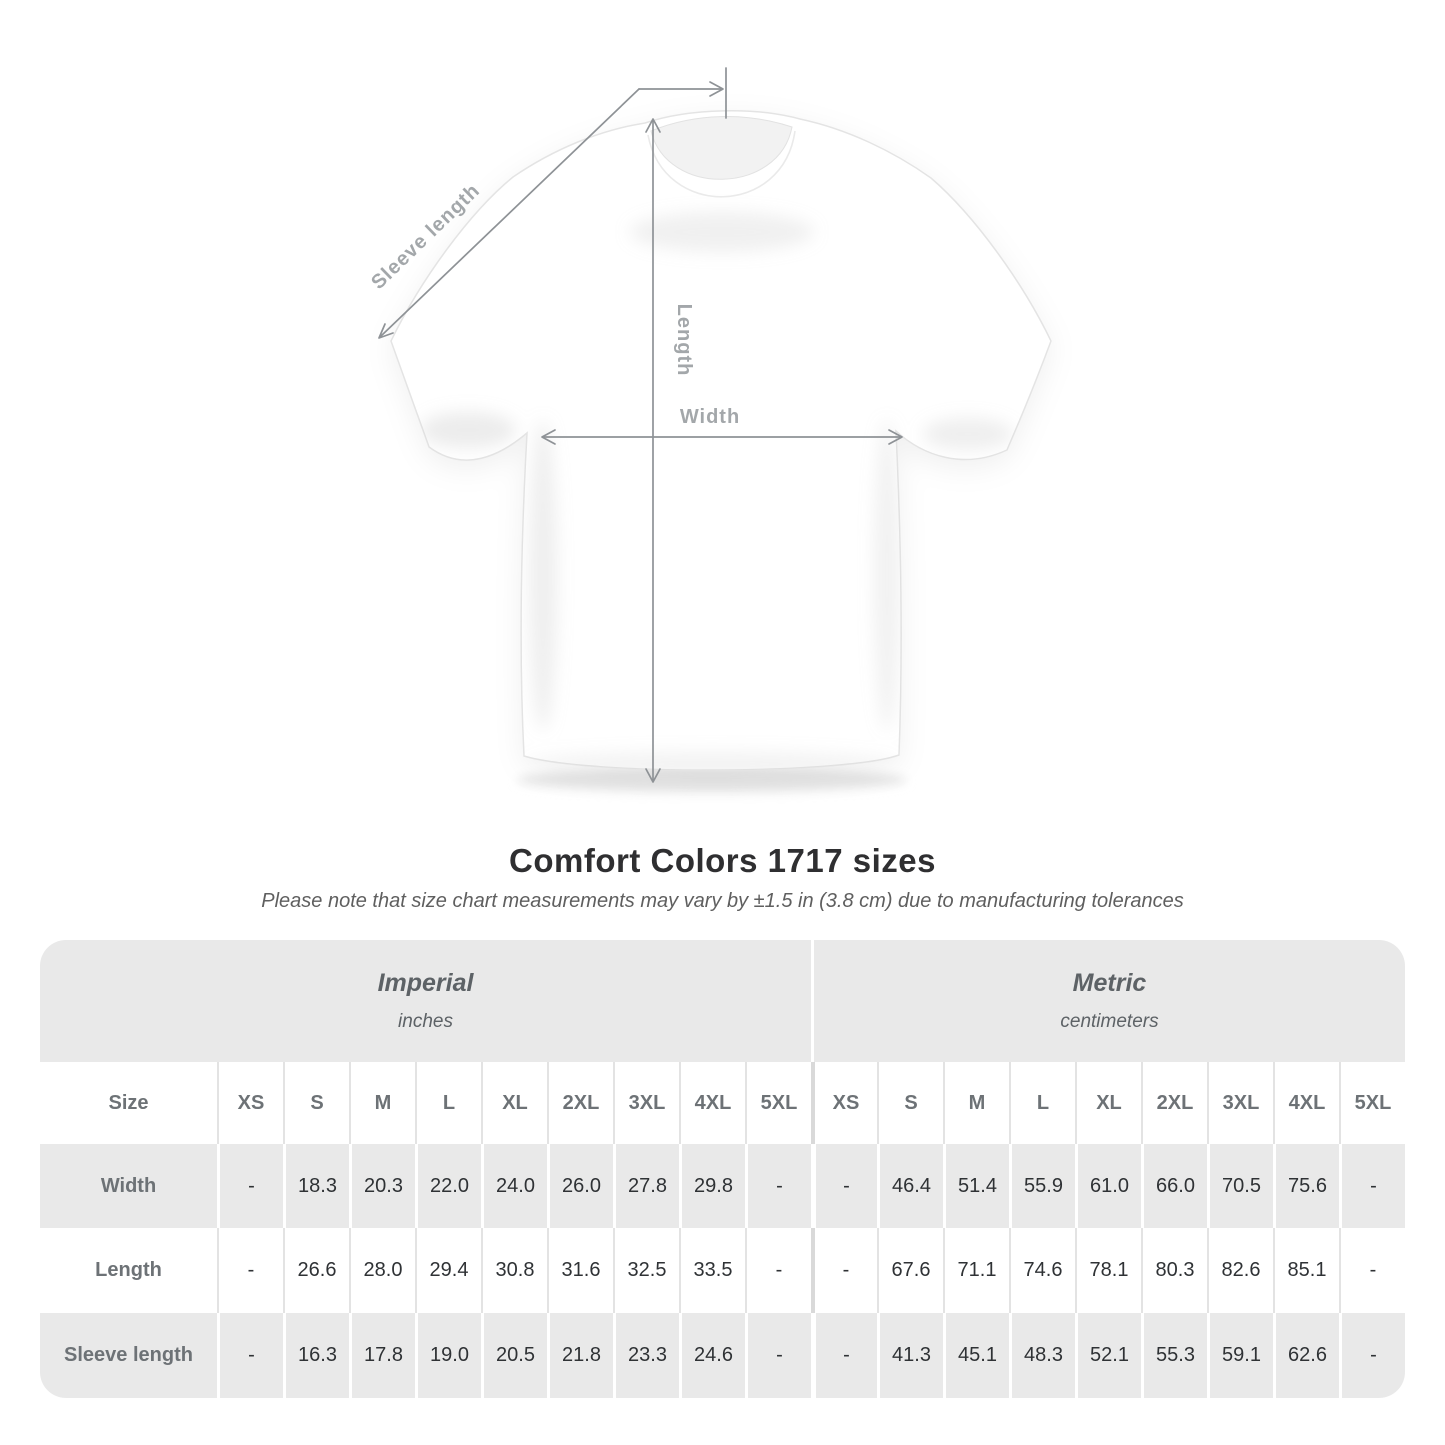  What do you see at coordinates (382, 1355) in the screenshot?
I see `table-cell: 17.8` at bounding box center [382, 1355].